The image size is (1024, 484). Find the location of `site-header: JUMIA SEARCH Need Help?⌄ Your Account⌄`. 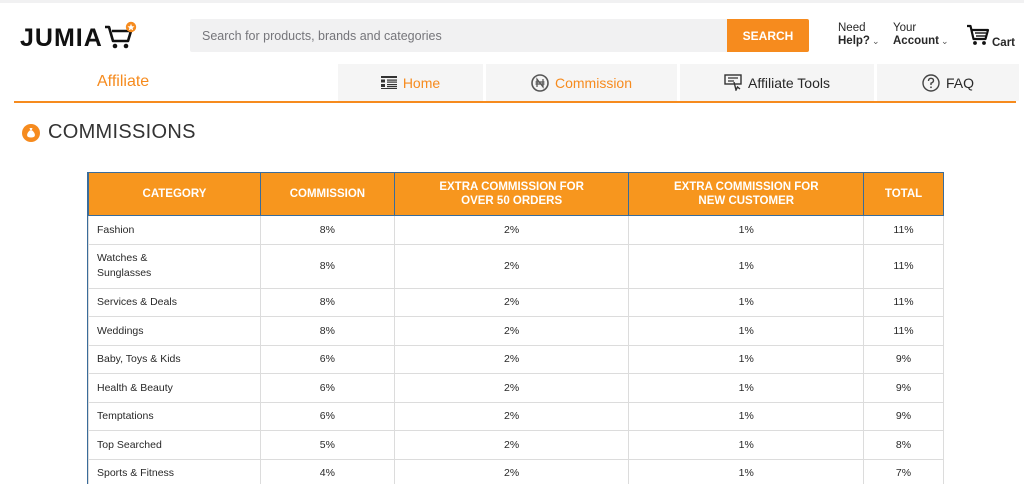

site-header: JUMIA SEARCH Need Help?⌄ Your Account⌄ is located at coordinates (512, 32).